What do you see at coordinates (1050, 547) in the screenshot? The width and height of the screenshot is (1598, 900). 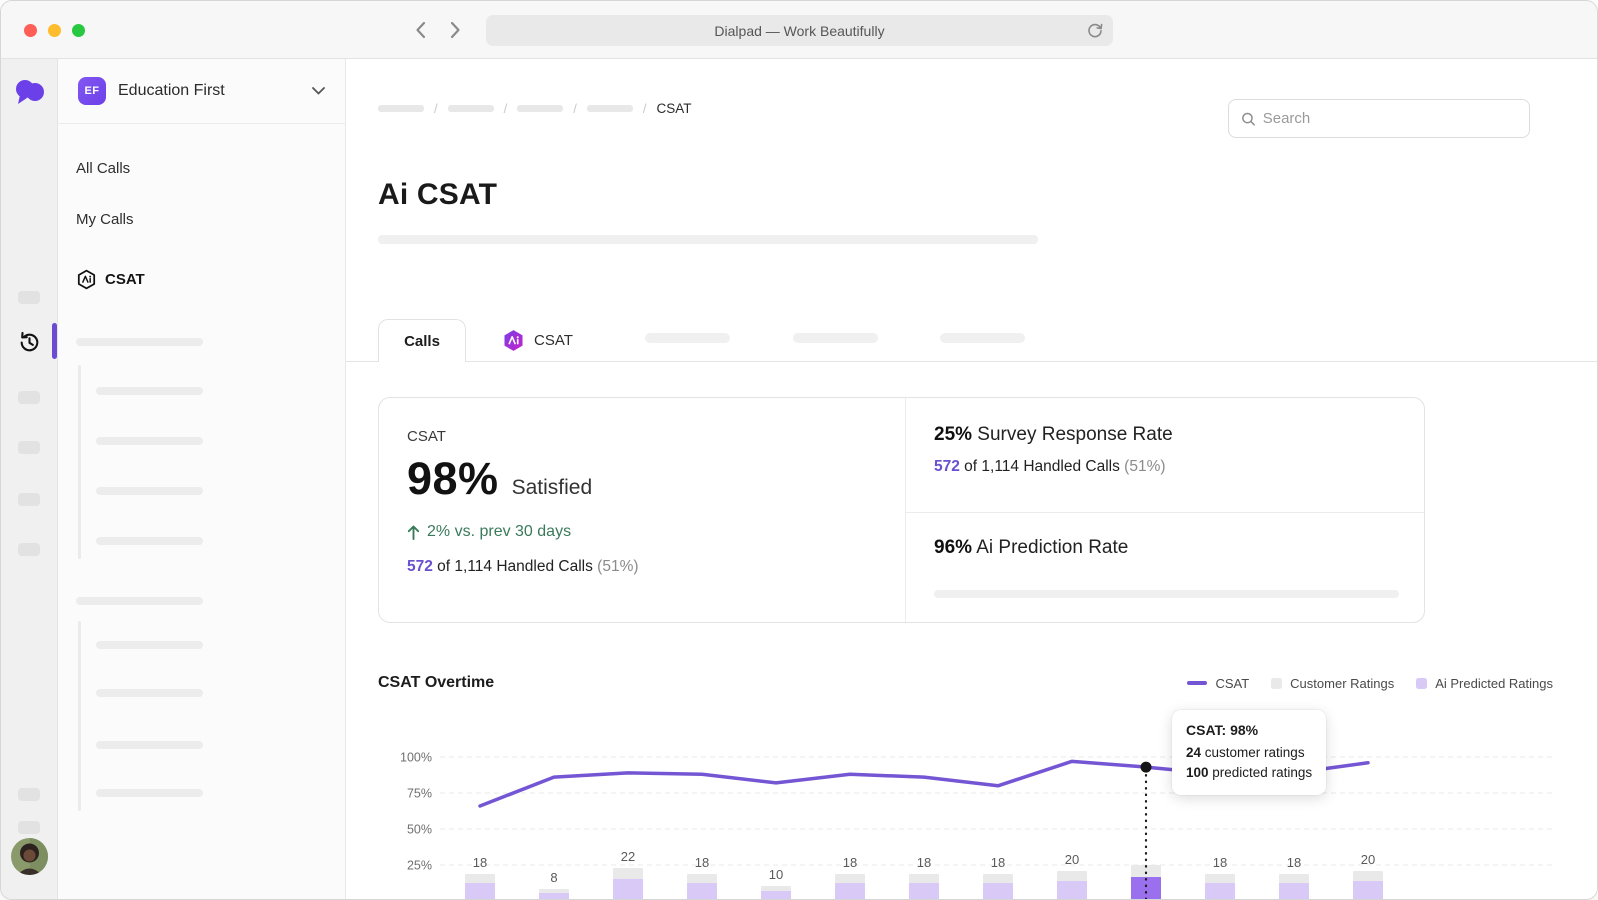 I see `ai-prediction-label: Ai Prediction Rate` at bounding box center [1050, 547].